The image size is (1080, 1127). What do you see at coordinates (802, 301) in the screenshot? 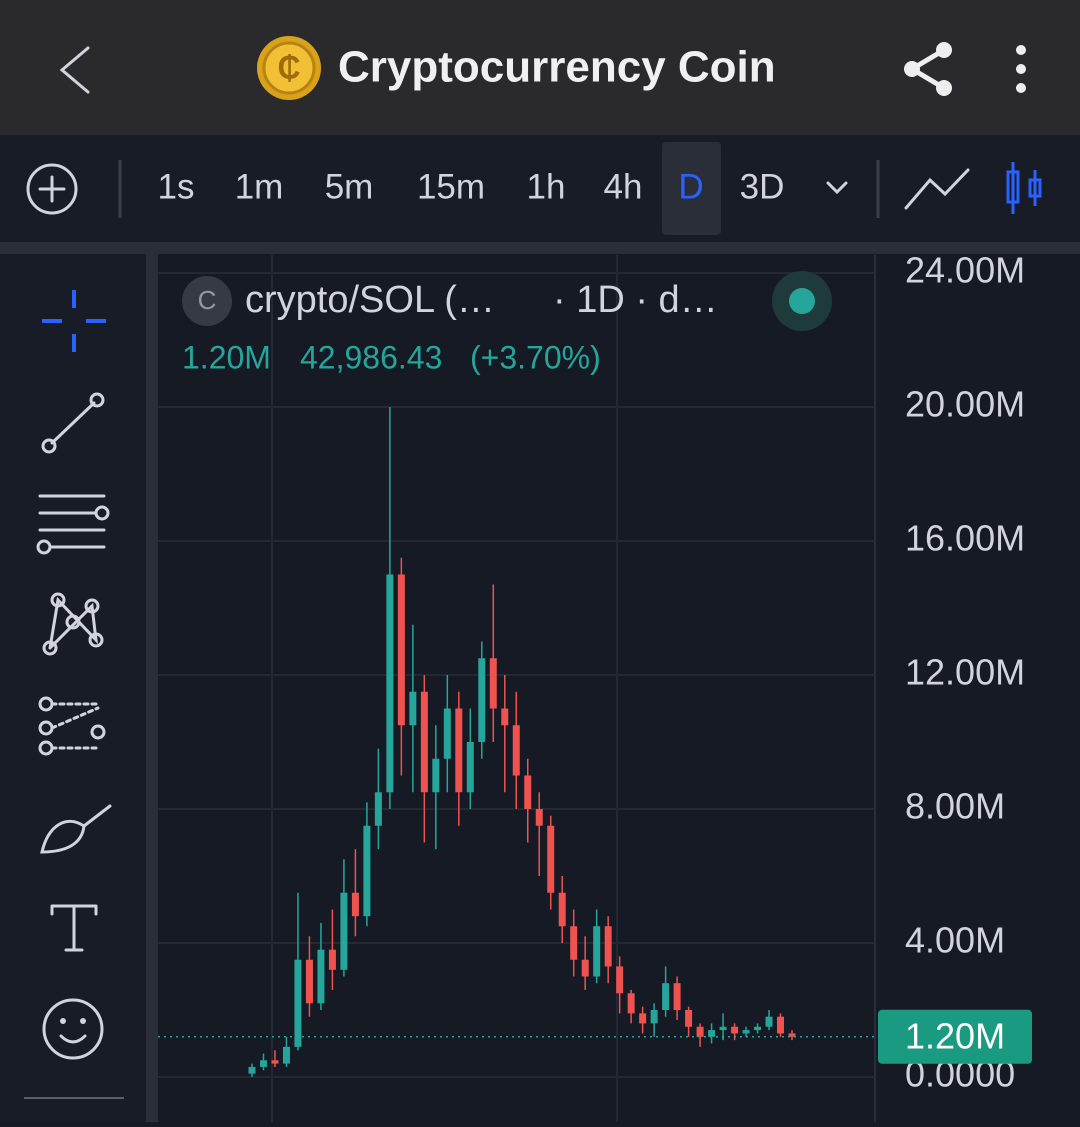
I see `status-dot` at bounding box center [802, 301].